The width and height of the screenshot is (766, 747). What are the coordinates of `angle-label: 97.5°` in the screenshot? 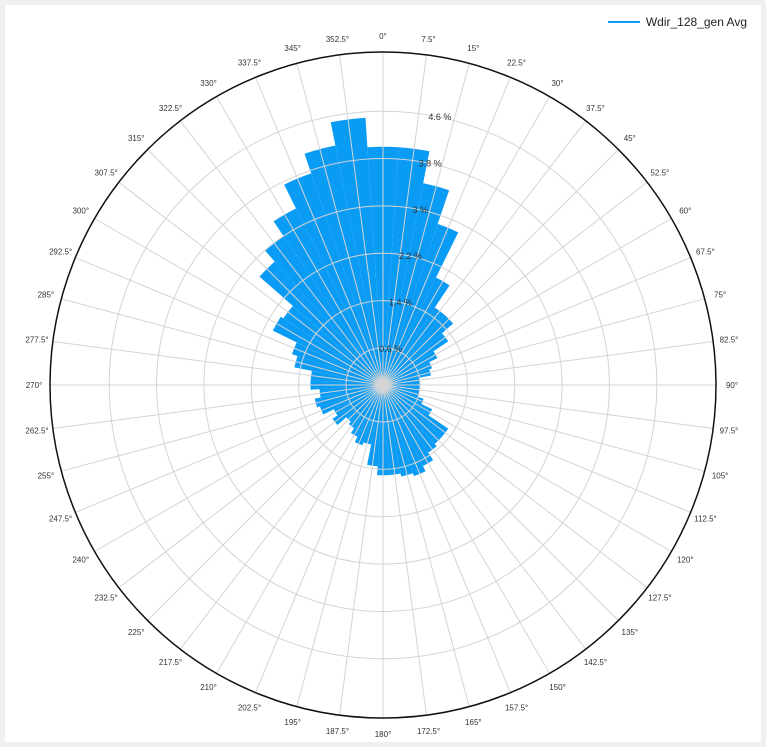 It's located at (729, 431).